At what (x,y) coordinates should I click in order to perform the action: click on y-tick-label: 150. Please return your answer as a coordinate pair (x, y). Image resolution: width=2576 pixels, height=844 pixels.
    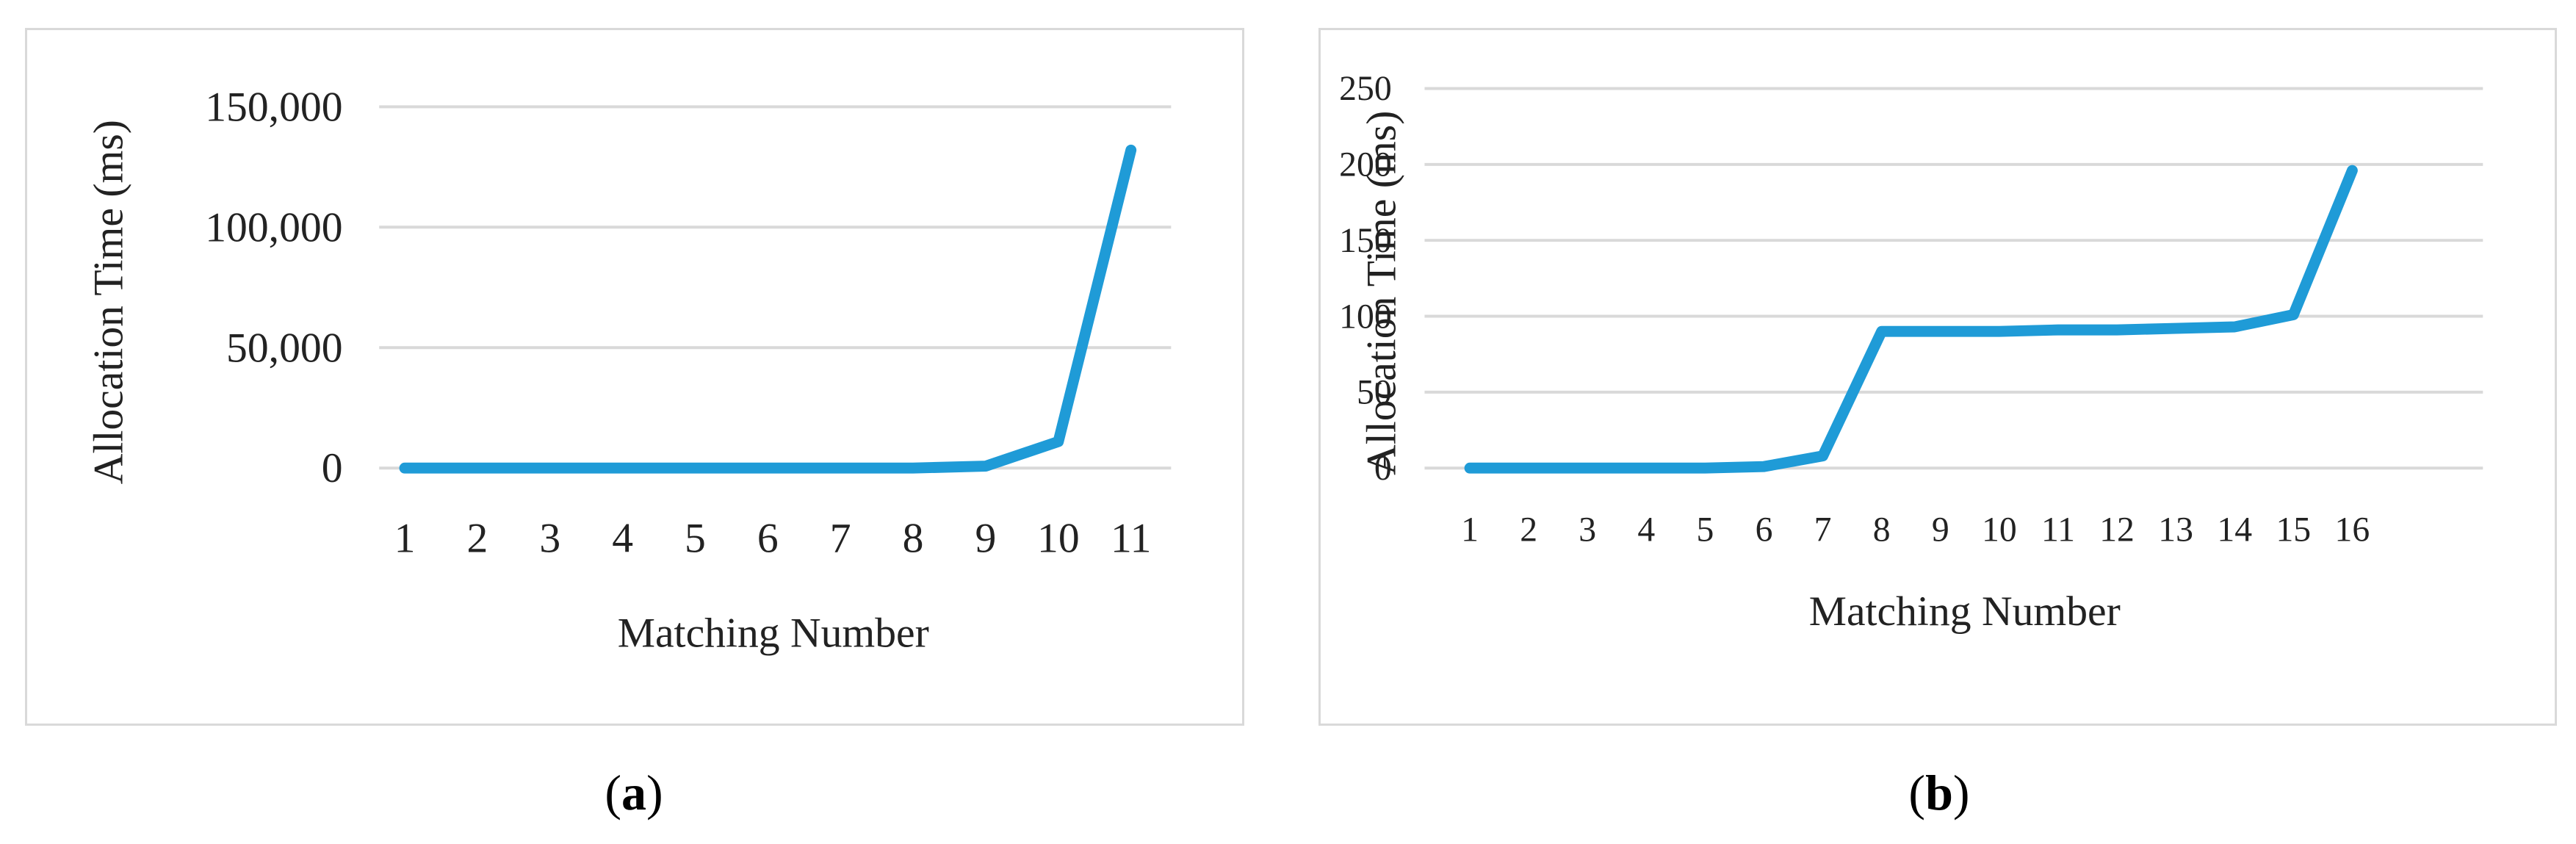
    Looking at the image, I should click on (1366, 241).